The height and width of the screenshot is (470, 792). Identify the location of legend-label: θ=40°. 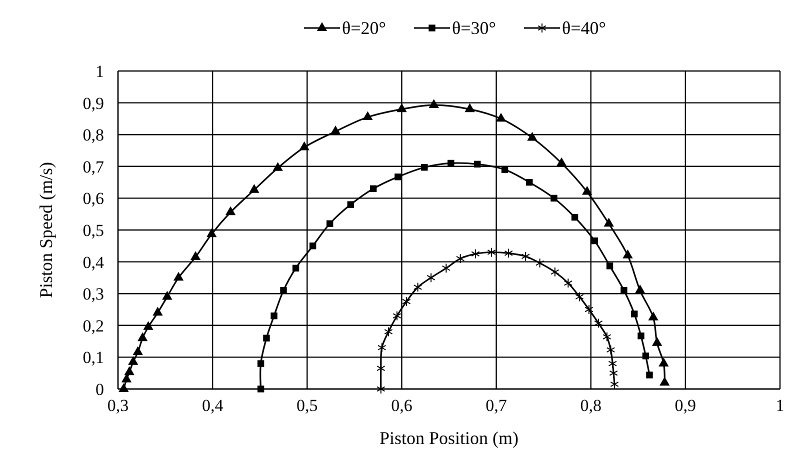
(584, 28).